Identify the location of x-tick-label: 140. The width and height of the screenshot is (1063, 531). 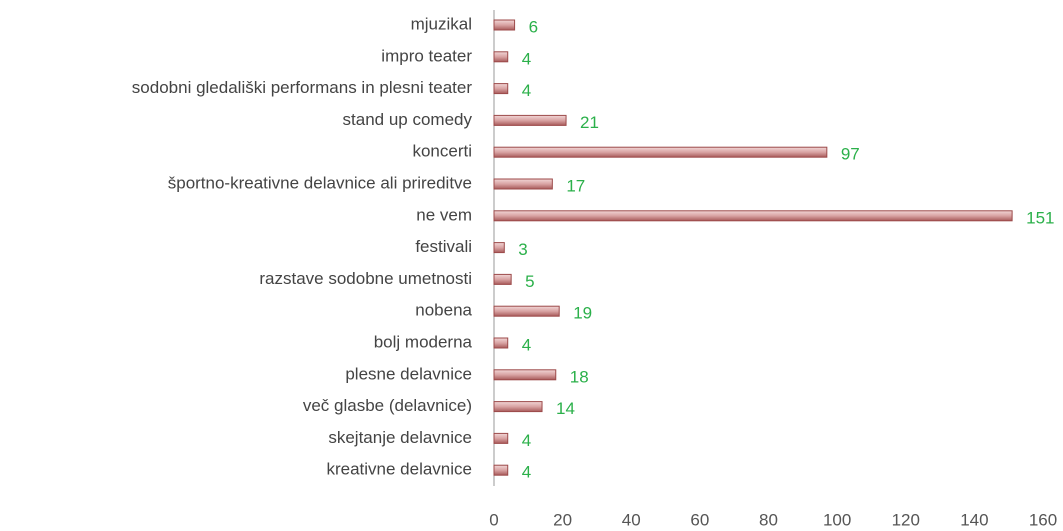
(974, 519).